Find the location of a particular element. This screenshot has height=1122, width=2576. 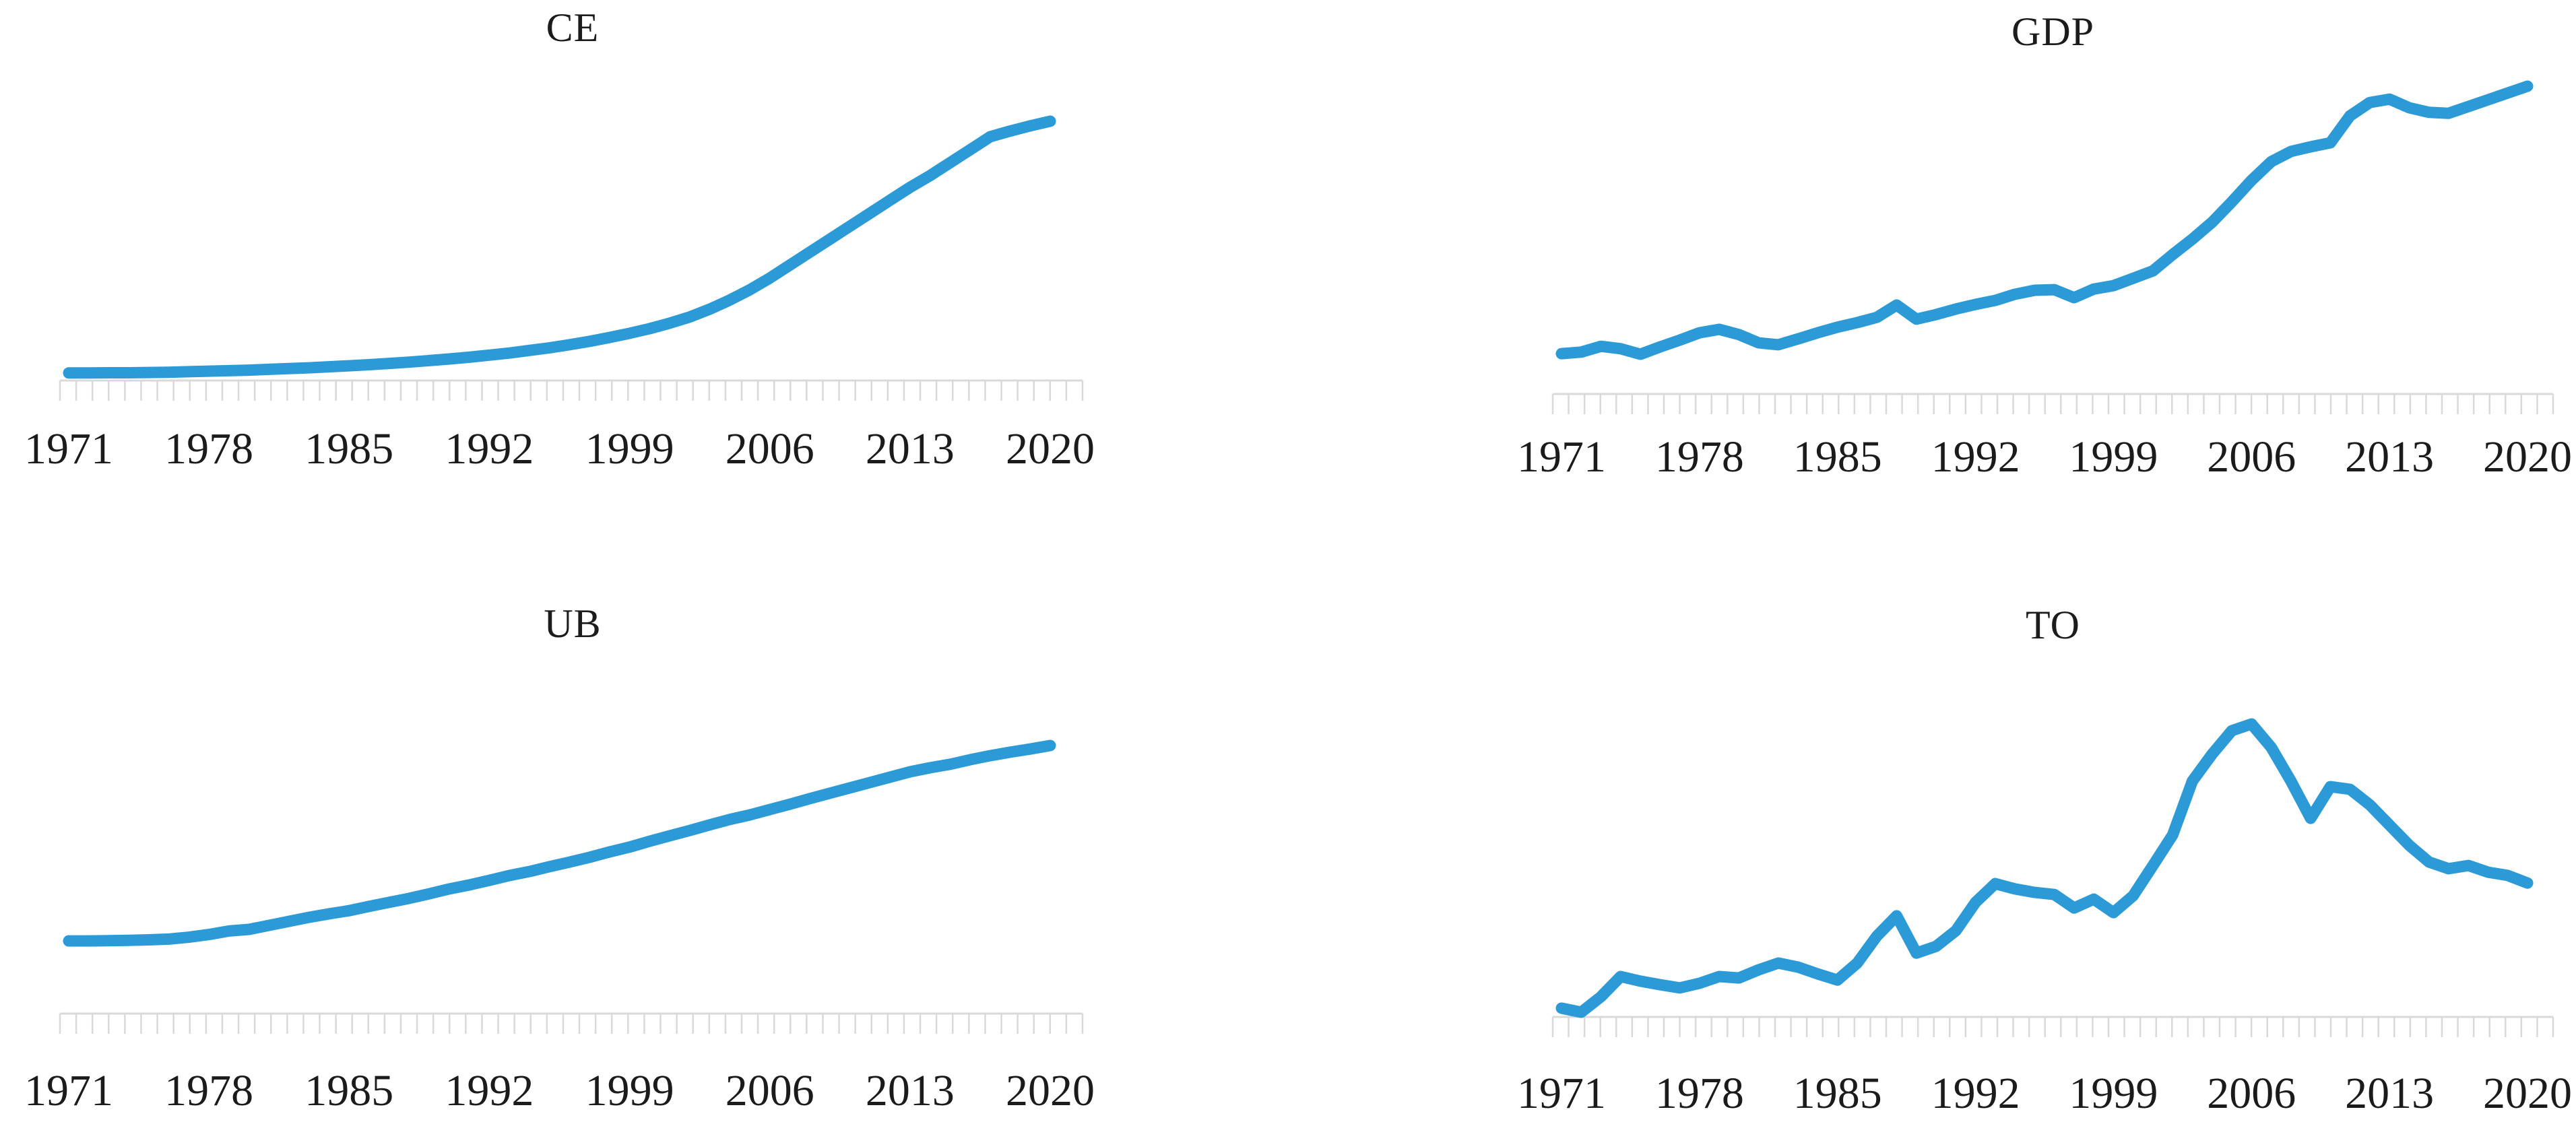

chart-plot-ub: 1971 1978 1985 1992 1999 2006 2013 2020 is located at coordinates (560, 927).